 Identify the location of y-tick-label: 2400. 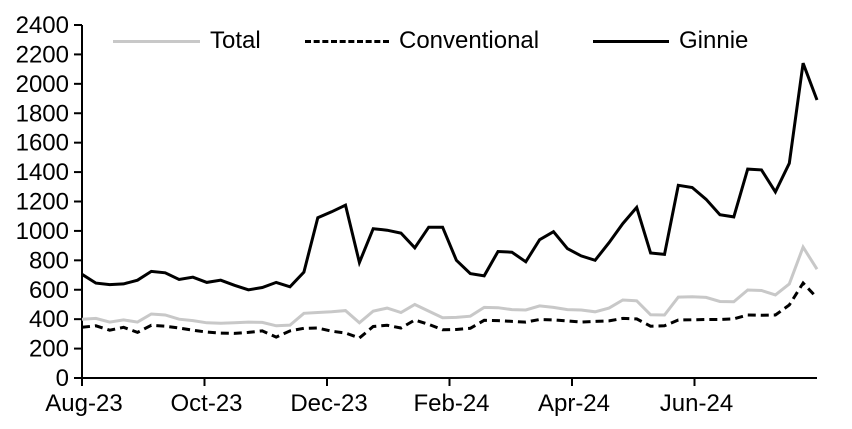
(42, 25).